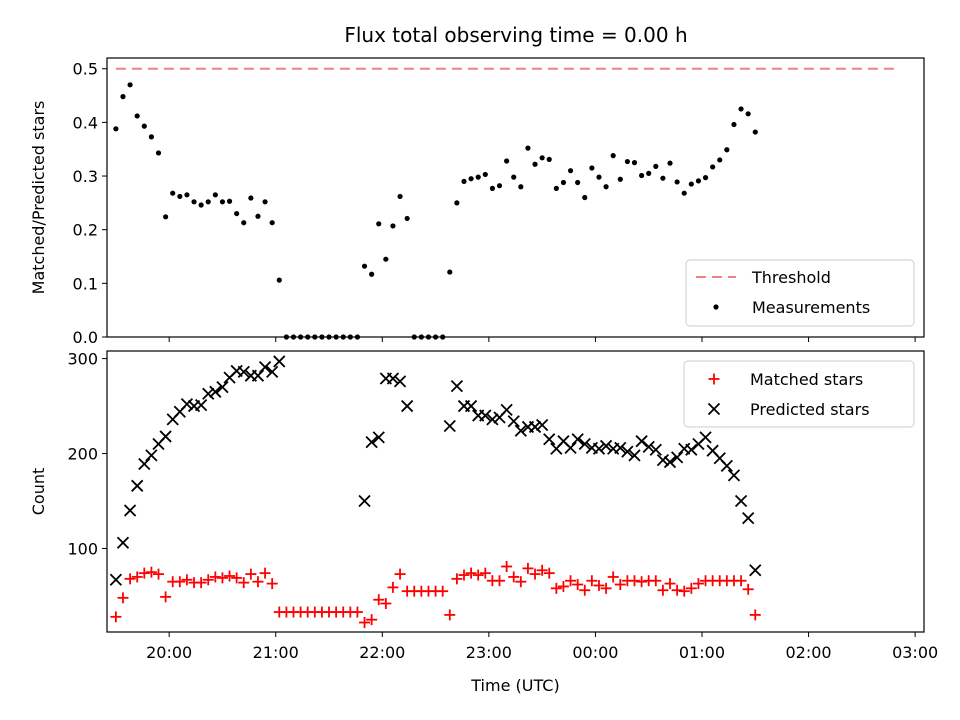  What do you see at coordinates (806, 379) in the screenshot?
I see `legend-matched-label: Matched stars` at bounding box center [806, 379].